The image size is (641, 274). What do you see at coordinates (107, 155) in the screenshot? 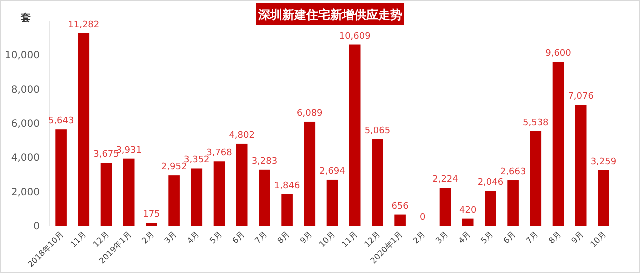
I see `data-label: 3,675` at bounding box center [107, 155].